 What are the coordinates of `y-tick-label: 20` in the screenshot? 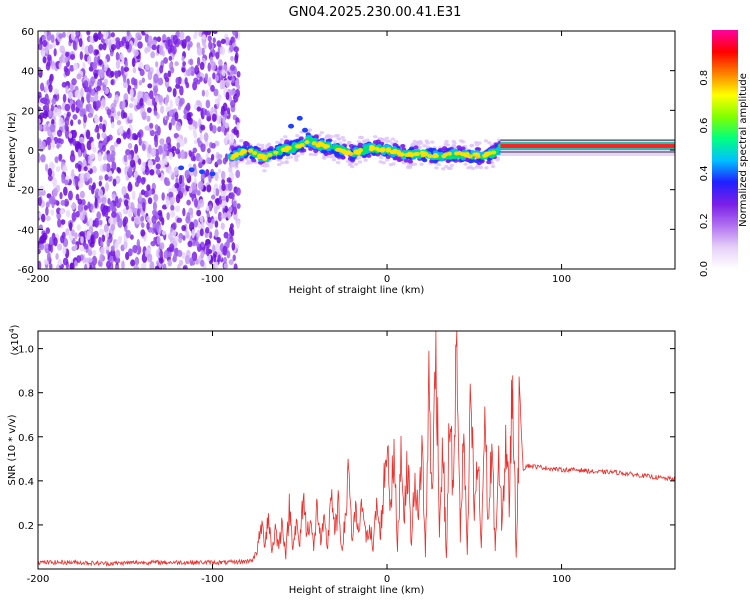 It's located at (27, 111).